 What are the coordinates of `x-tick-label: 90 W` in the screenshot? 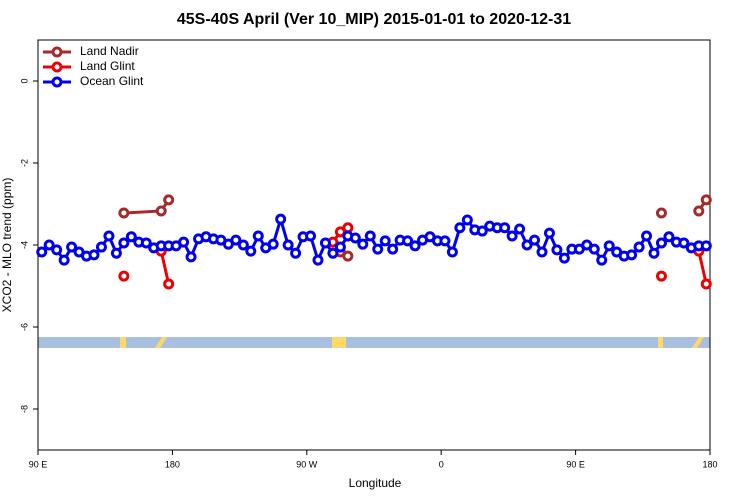 It's located at (307, 464).